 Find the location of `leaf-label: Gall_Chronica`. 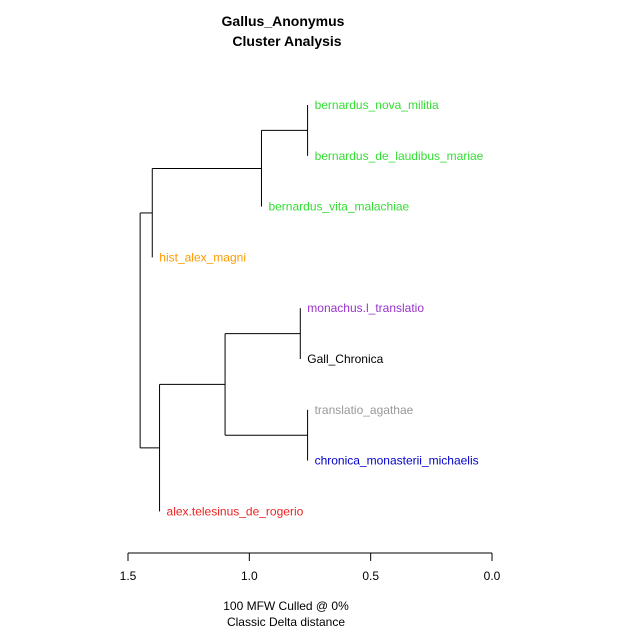

leaf-label: Gall_Chronica is located at coordinates (345, 359).